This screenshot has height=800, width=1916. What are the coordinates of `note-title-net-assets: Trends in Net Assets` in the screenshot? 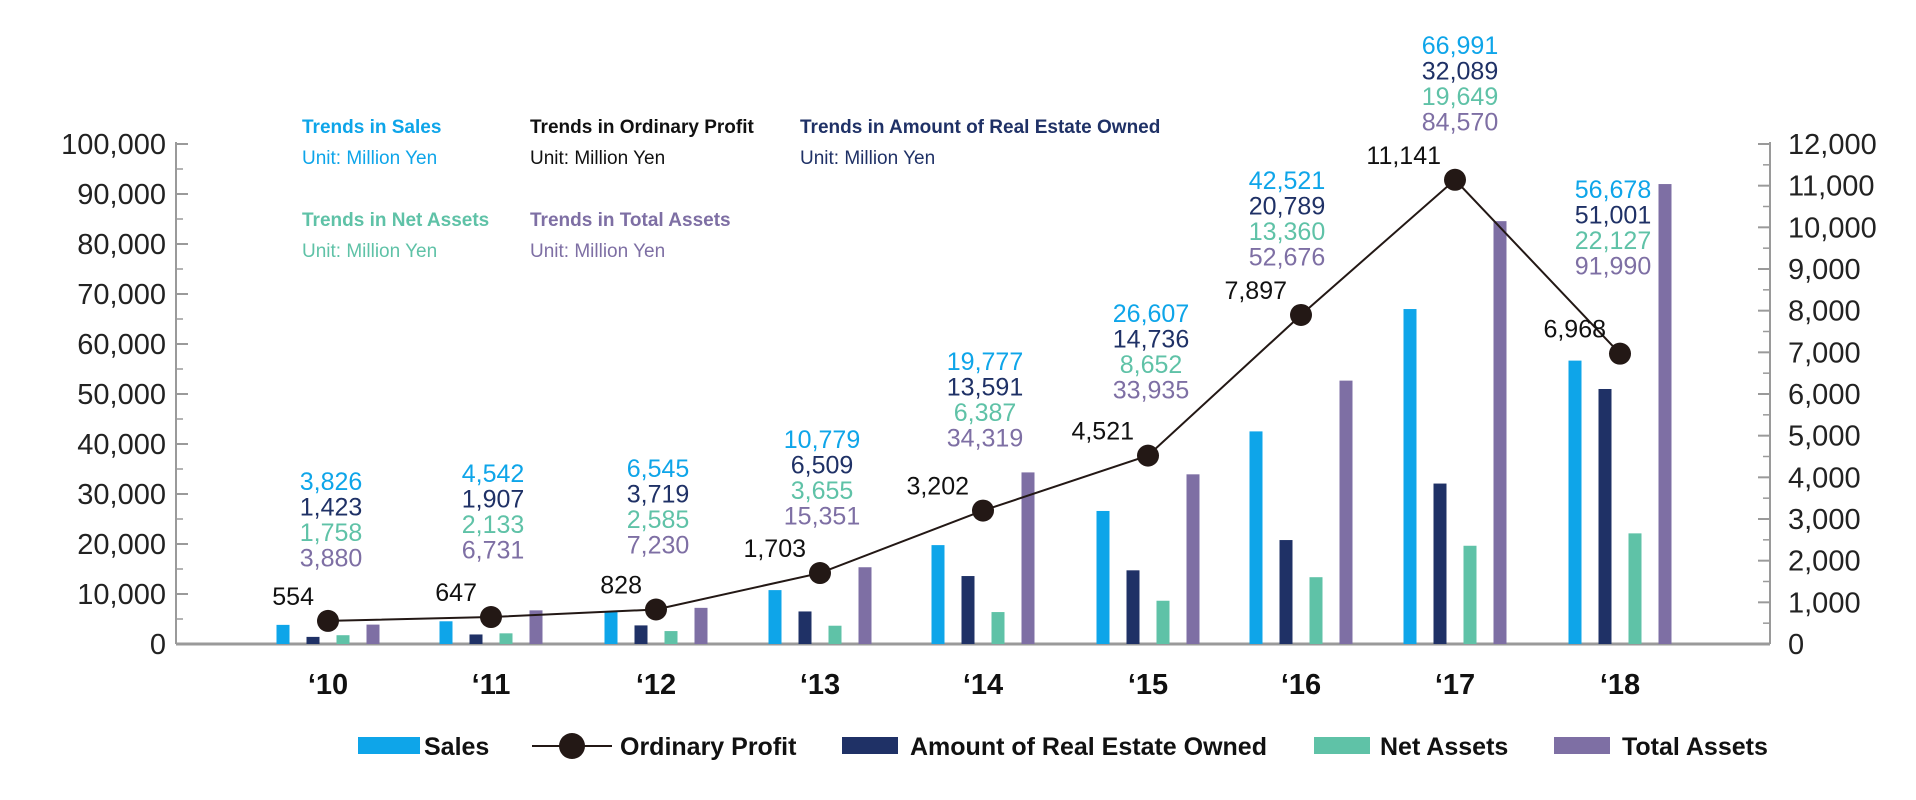 It's located at (395, 220).